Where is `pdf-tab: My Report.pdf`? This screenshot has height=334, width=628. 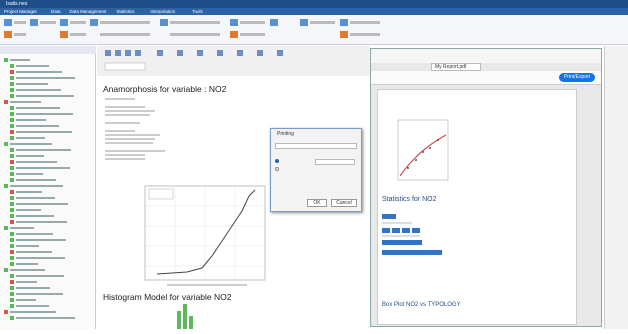 pdf-tab: My Report.pdf is located at coordinates (456, 67).